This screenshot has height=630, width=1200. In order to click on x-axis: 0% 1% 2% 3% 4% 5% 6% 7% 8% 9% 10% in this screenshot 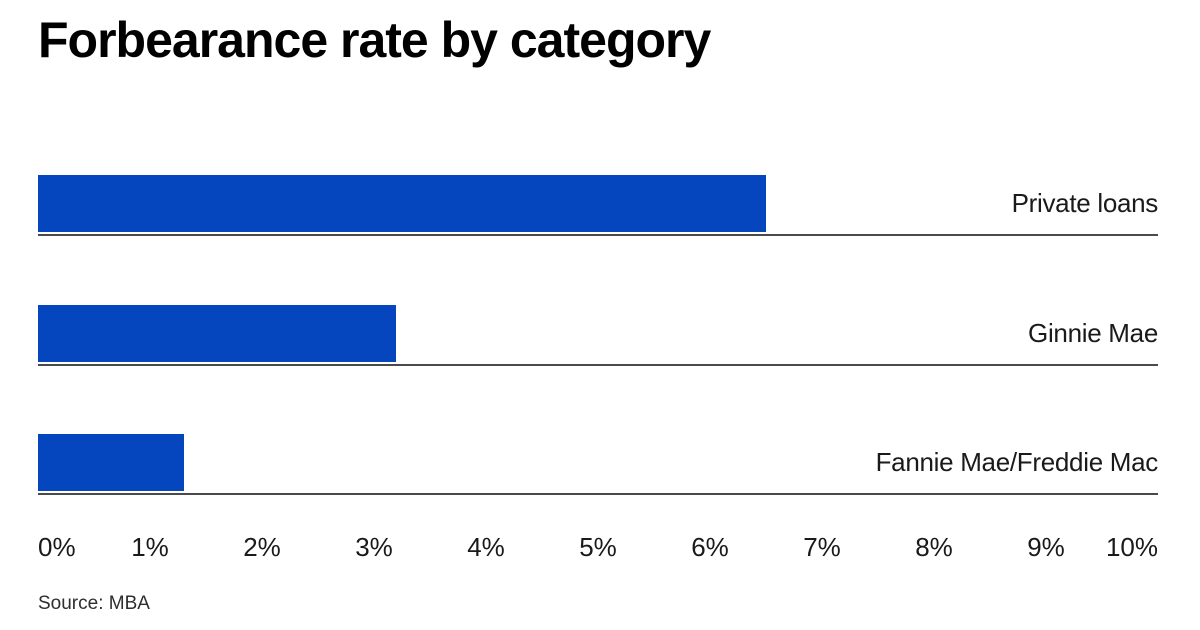, I will do `click(598, 548)`.